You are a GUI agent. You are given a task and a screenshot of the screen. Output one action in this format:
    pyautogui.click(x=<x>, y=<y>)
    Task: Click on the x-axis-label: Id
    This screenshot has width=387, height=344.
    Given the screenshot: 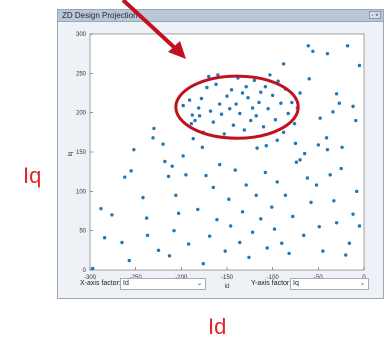 What is the action you would take?
    pyautogui.click(x=226, y=287)
    